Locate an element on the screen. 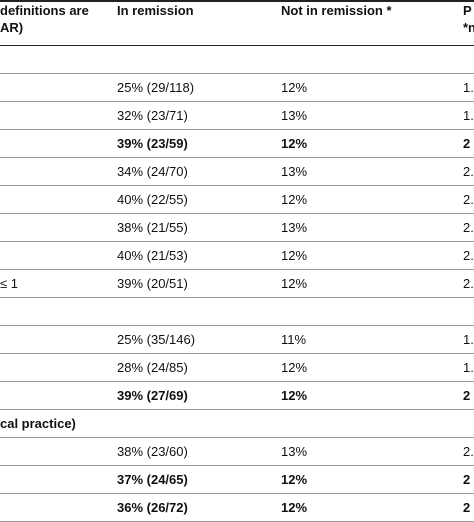 The width and height of the screenshot is (474, 522). remission-cell: 32% (23/71) is located at coordinates (152, 115).